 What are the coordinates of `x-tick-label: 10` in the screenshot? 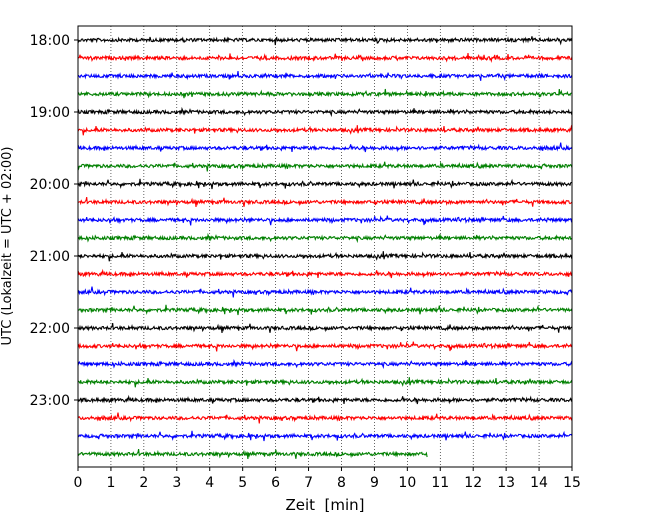 It's located at (407, 483).